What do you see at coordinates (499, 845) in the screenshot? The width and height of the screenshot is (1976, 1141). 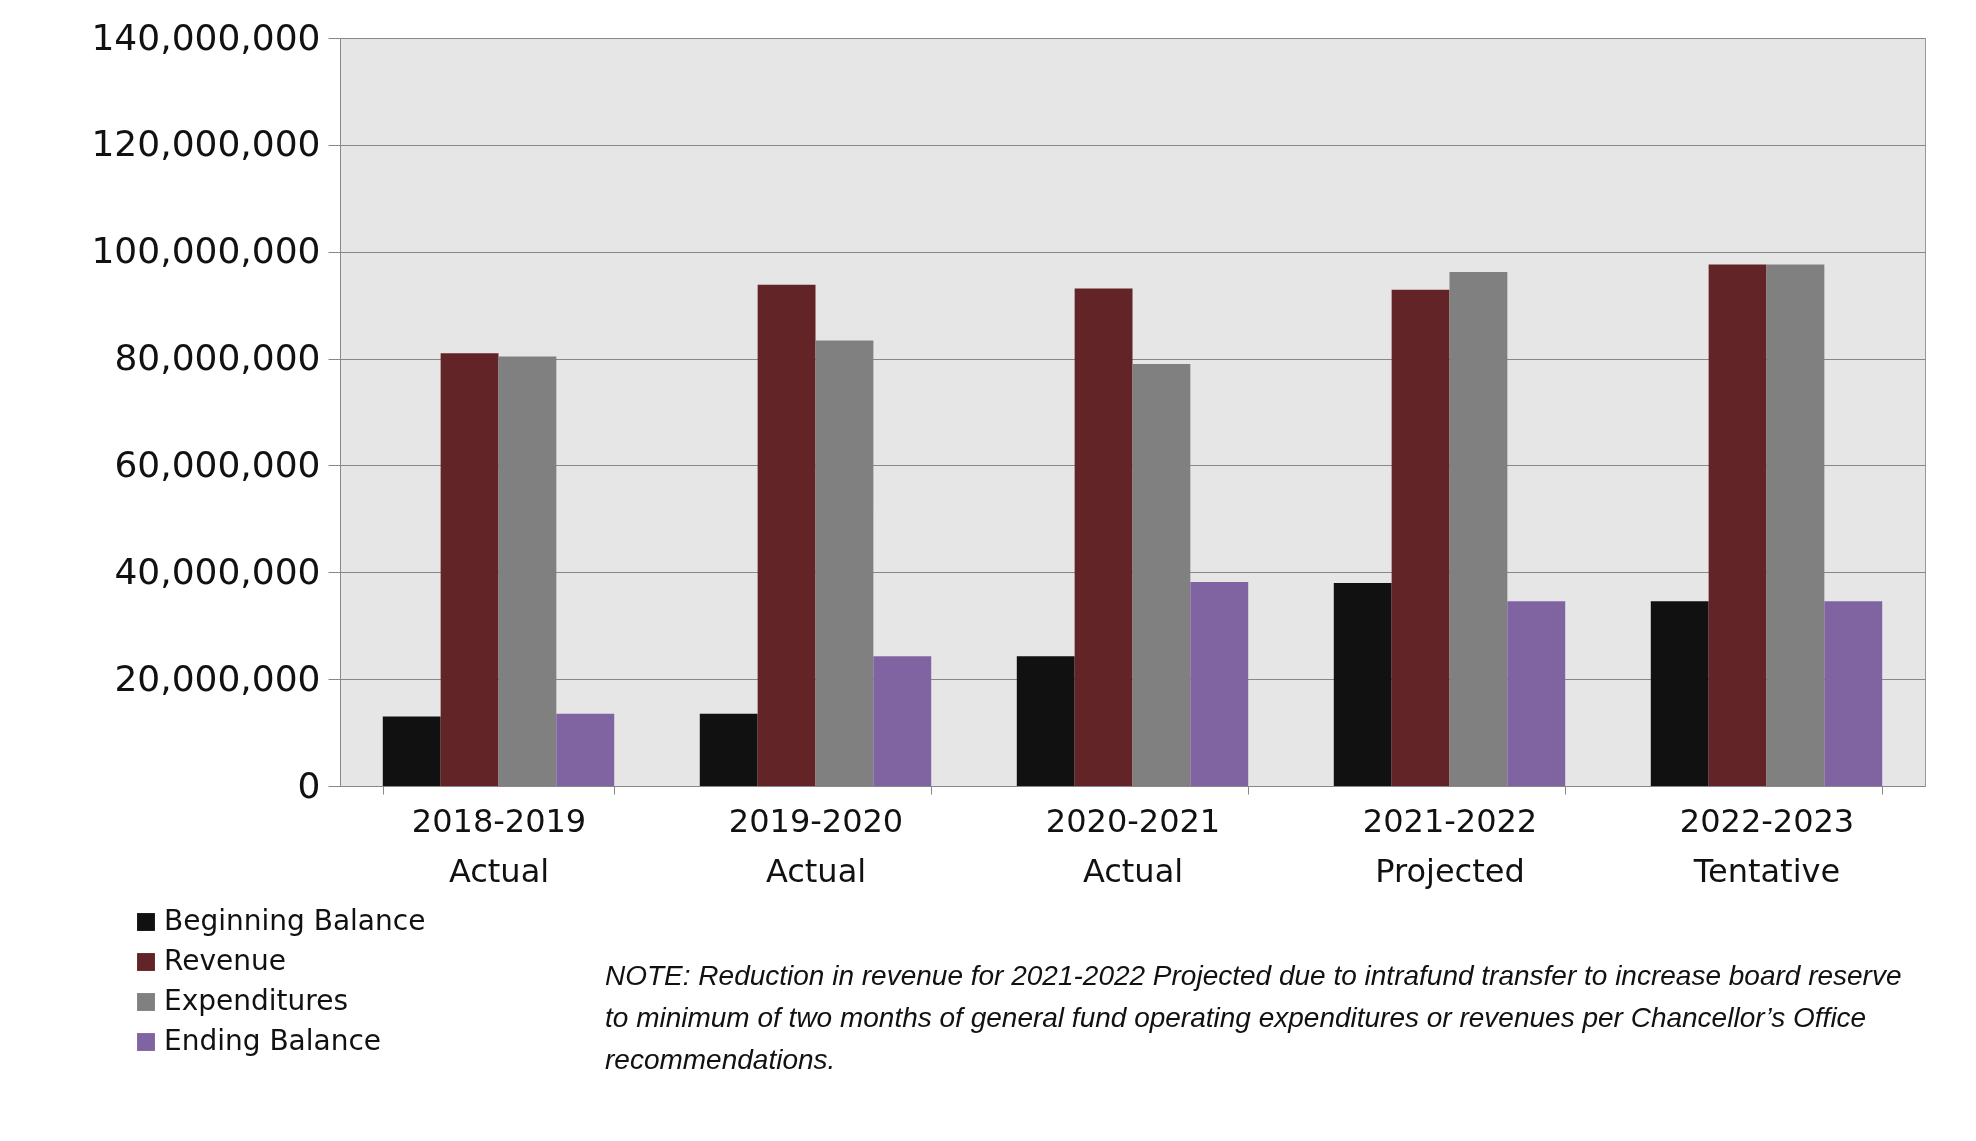 I see `x-tick-label: 2018-2019 Actual` at bounding box center [499, 845].